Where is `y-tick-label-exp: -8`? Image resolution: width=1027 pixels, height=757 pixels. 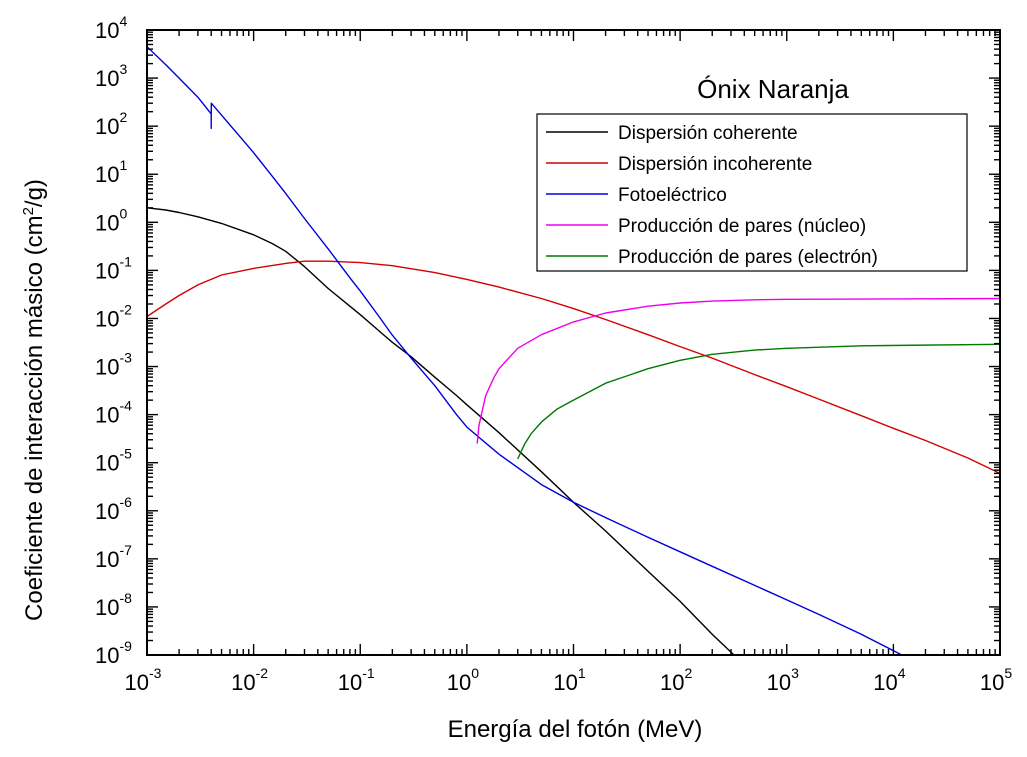
y-tick-label-exp: -8 is located at coordinates (125, 598).